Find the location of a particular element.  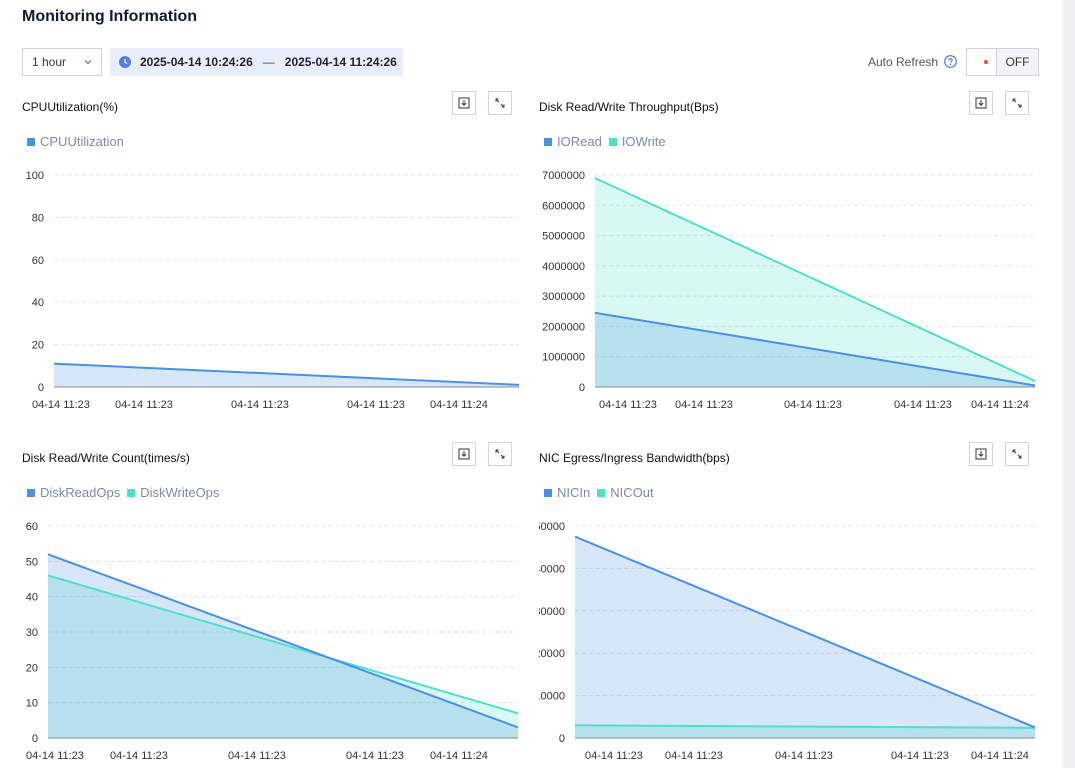

y-tick-label: 1000000 is located at coordinates (563, 358).